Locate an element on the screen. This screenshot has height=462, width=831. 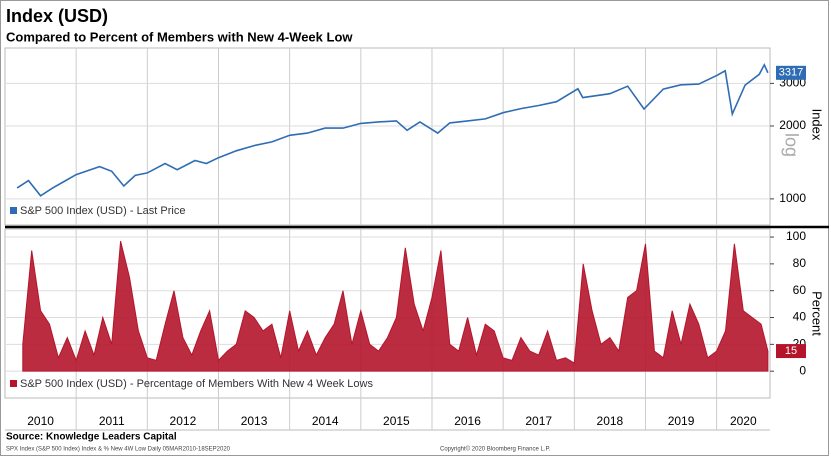
copyright: Copyright© 2020 Bloomberg Finance L.P. is located at coordinates (495, 449).